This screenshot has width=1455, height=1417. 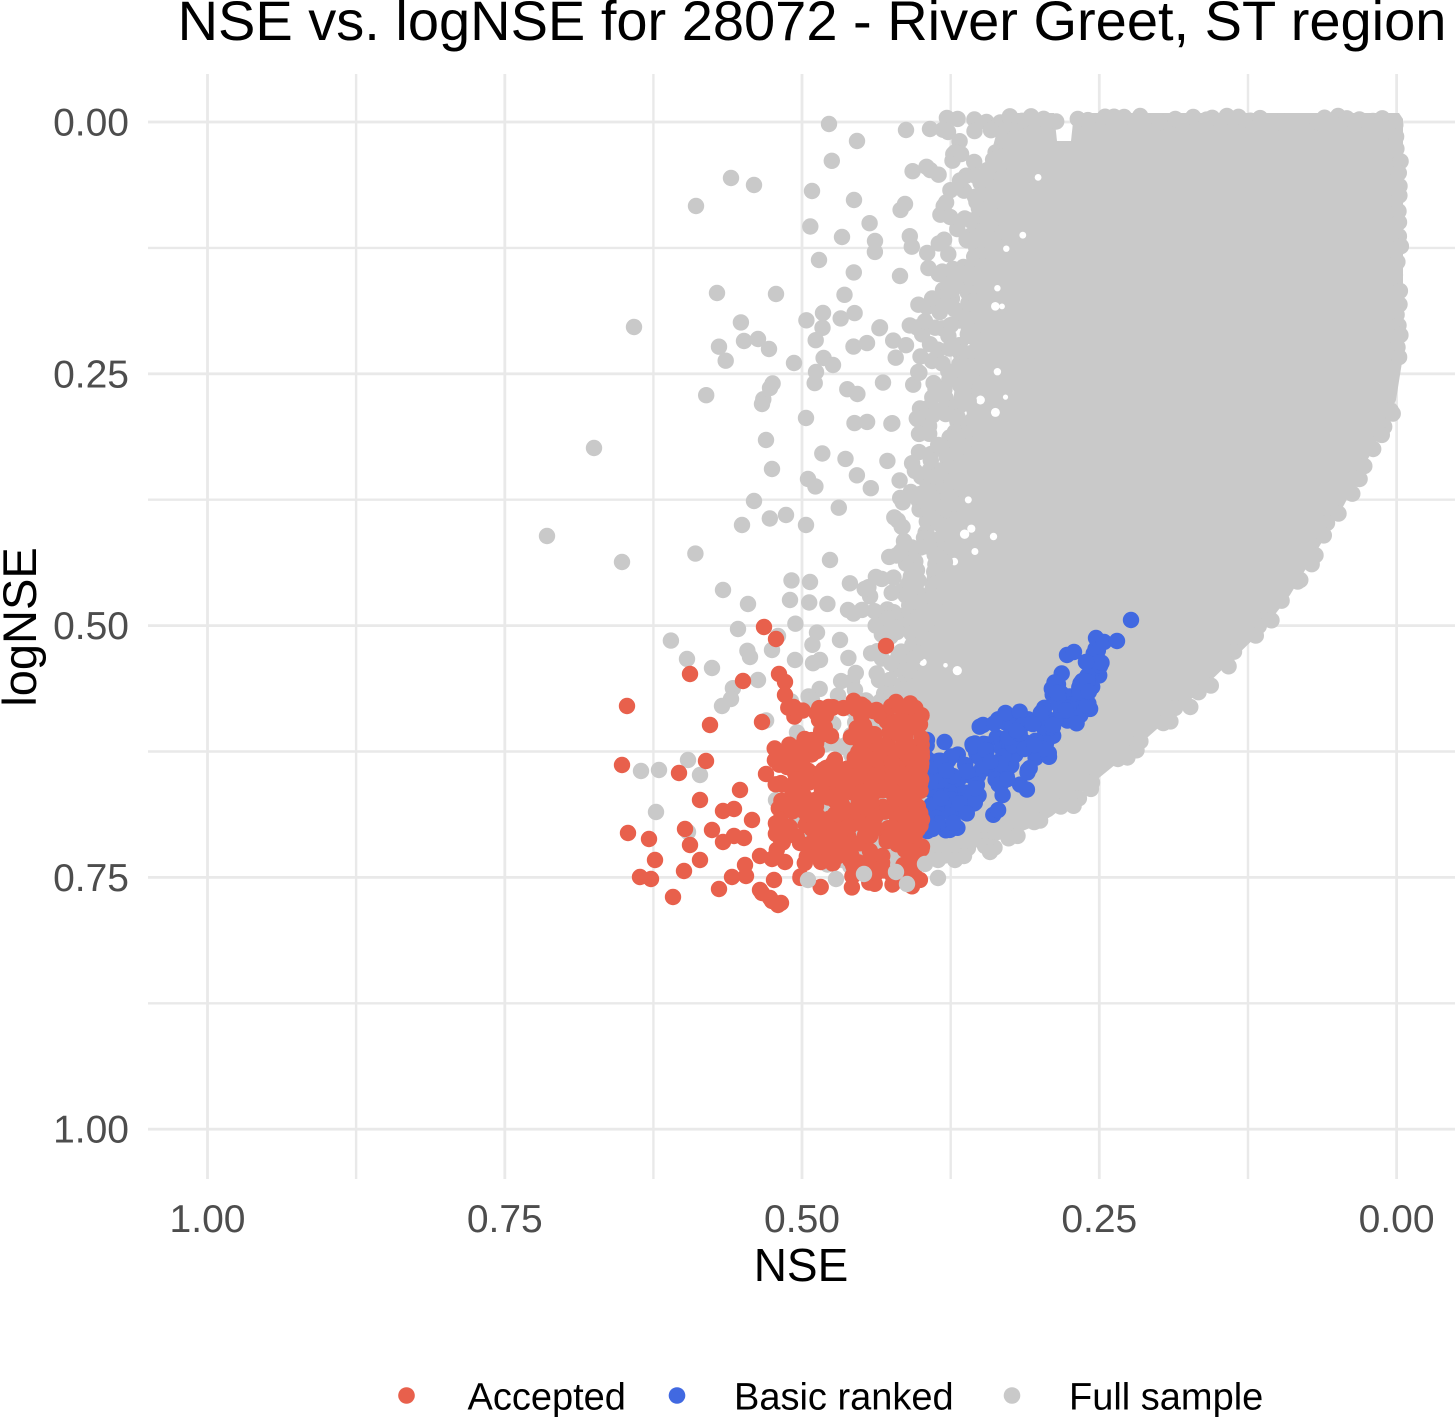 I want to click on svg-text: Basic ranked, so click(x=844, y=1397).